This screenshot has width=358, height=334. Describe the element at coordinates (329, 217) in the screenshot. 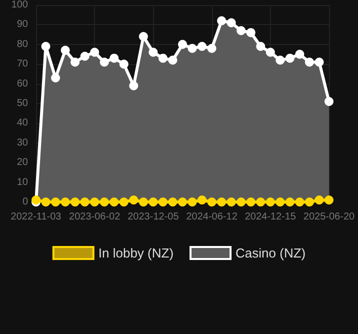

I see `x-tick-label: 2025-06-20` at that location.